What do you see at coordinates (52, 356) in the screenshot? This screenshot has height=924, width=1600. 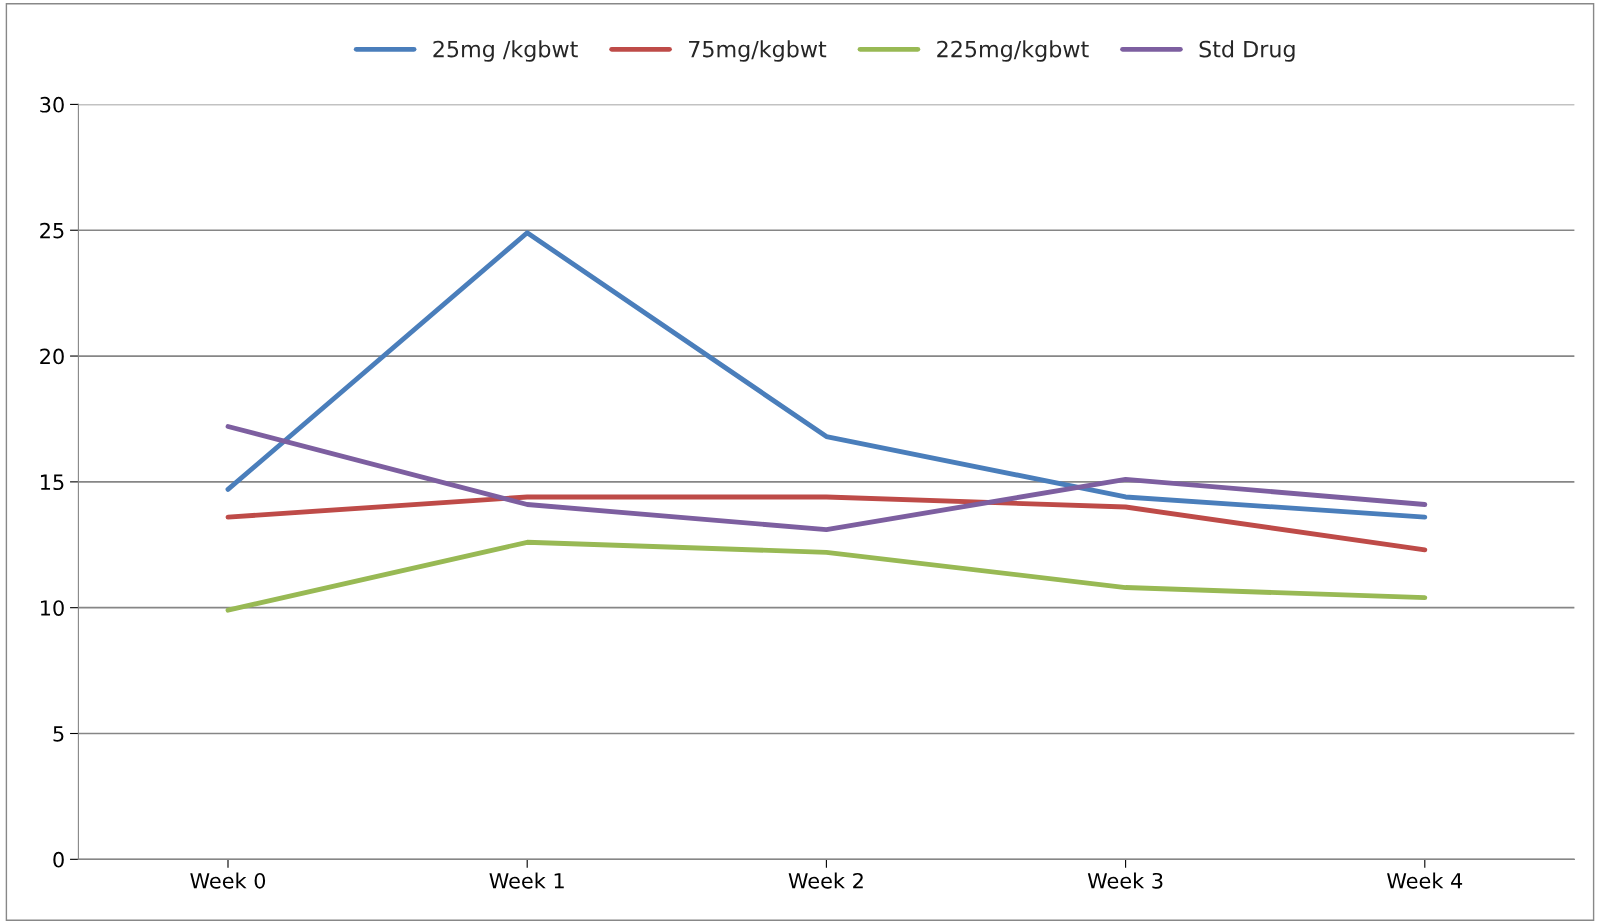 I see `y-tick-label: 20` at bounding box center [52, 356].